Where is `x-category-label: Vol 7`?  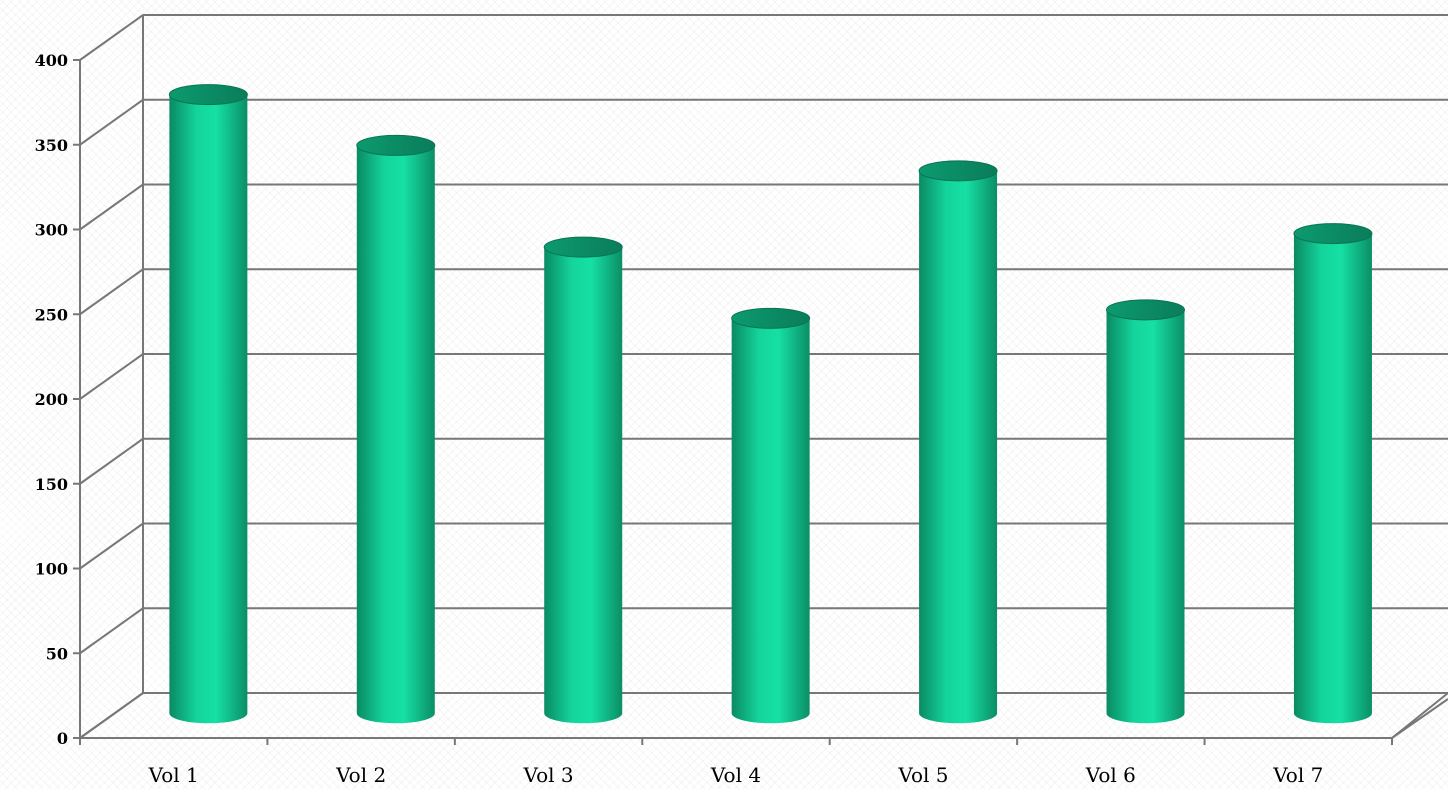 x-category-label: Vol 7 is located at coordinates (1297, 775).